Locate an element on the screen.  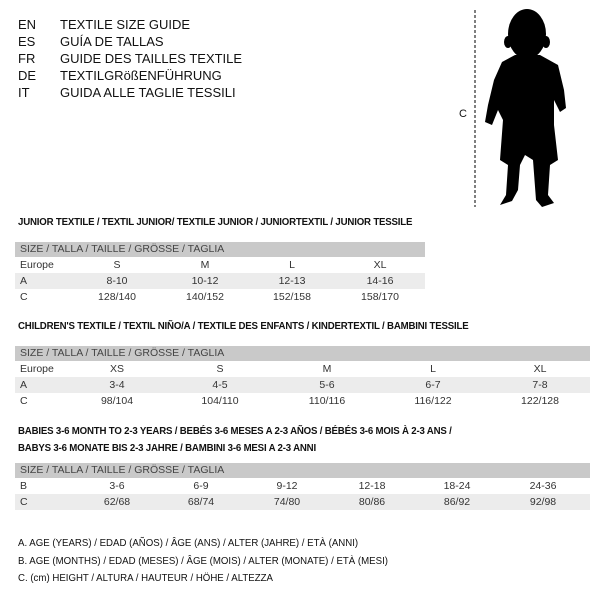
table-cell: 86/92 is located at coordinates (457, 502).